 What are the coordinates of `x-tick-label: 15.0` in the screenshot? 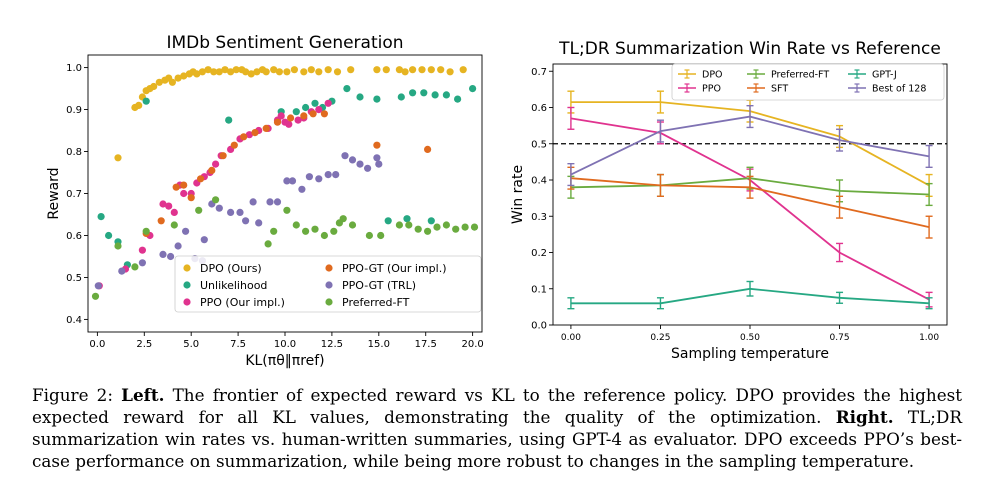 It's located at (379, 344).